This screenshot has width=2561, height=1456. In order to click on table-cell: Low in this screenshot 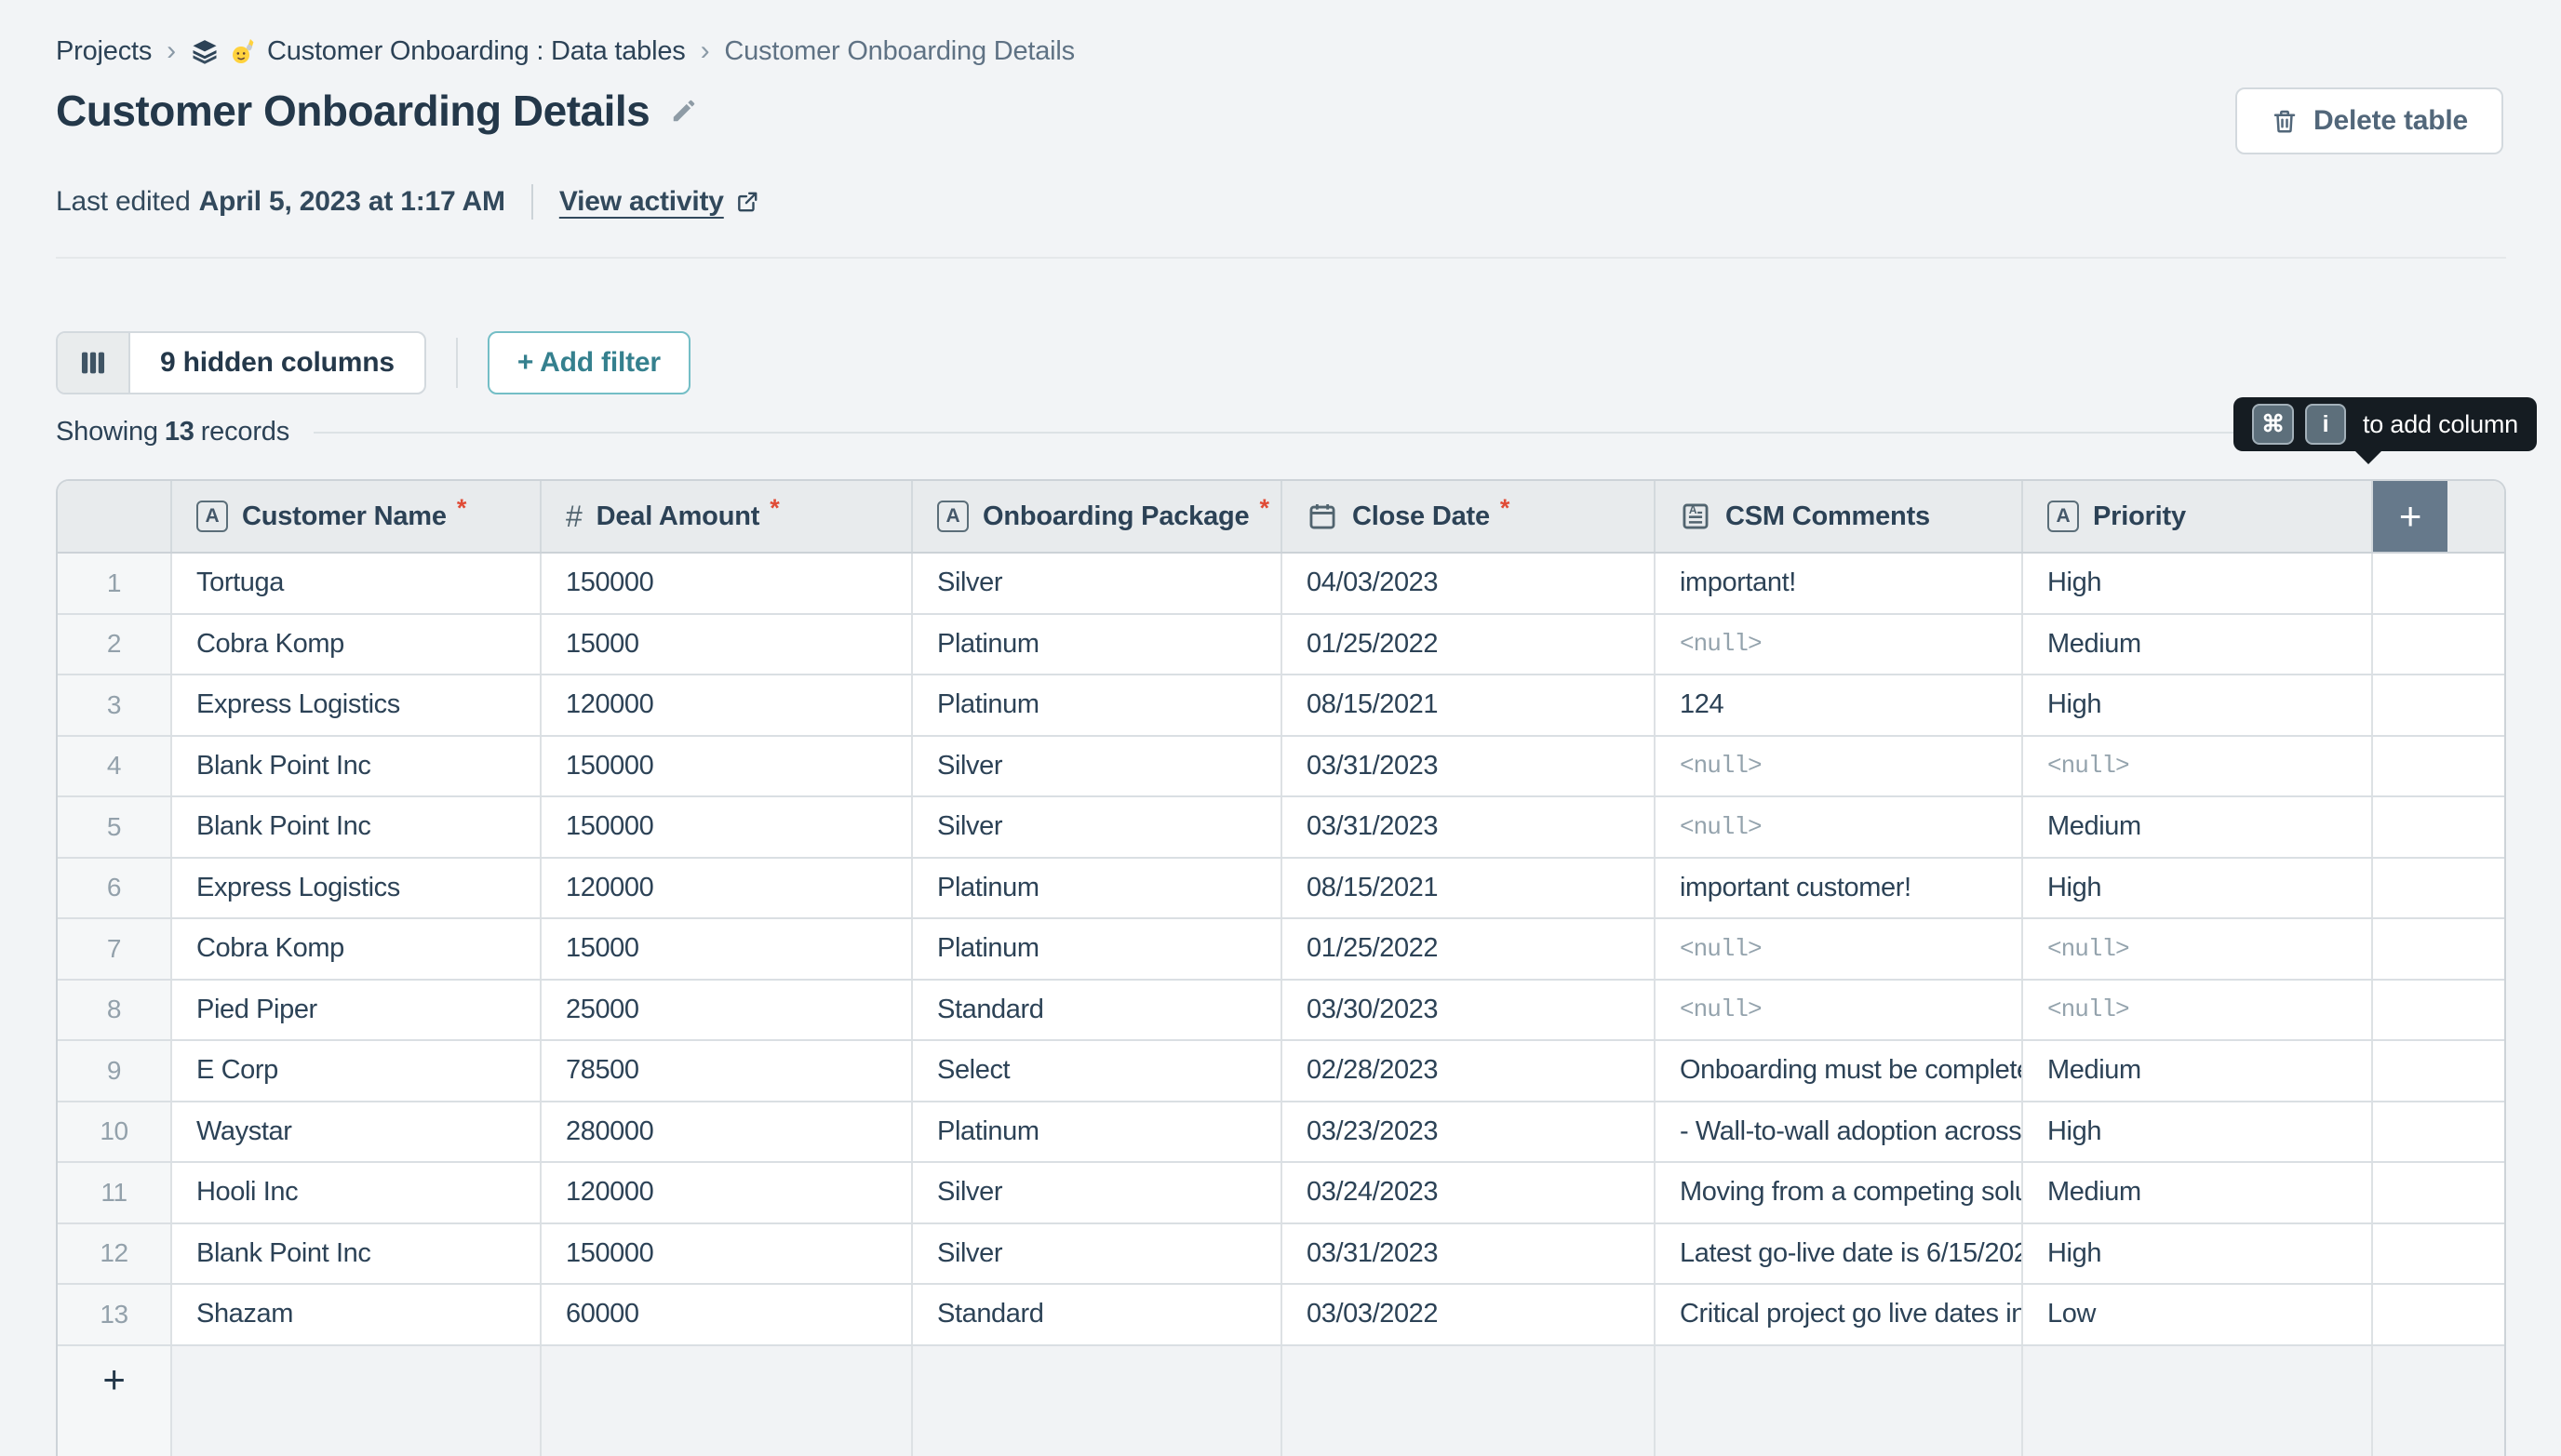, I will do `click(2198, 1314)`.